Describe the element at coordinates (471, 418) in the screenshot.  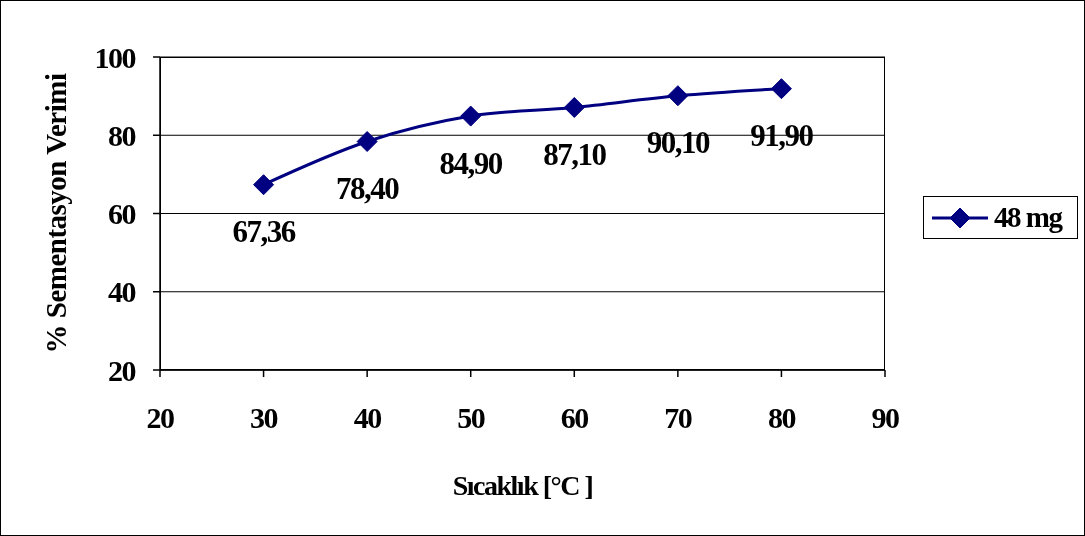
I see `x-tick-label: 50` at that location.